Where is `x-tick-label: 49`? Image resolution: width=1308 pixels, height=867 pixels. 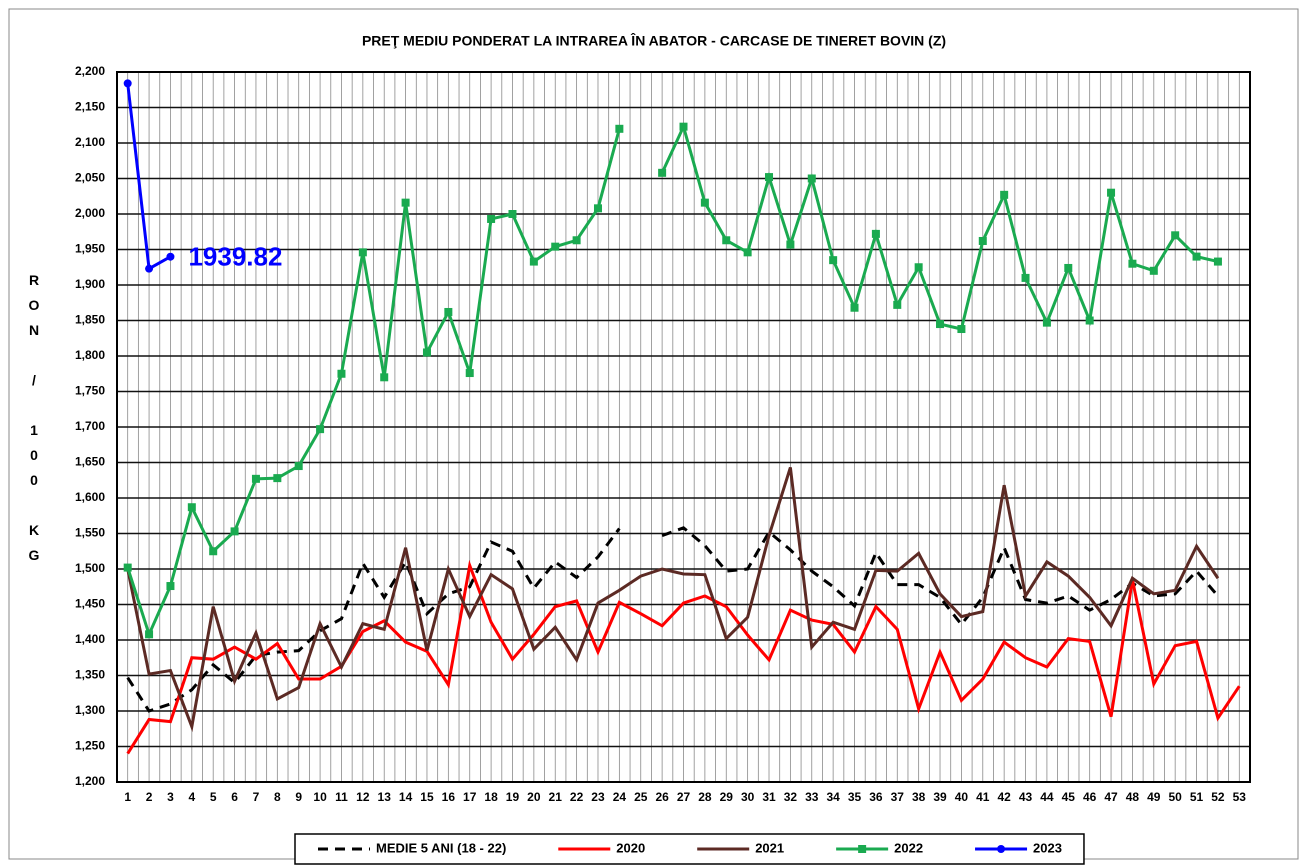
x-tick-label: 49 is located at coordinates (1154, 797).